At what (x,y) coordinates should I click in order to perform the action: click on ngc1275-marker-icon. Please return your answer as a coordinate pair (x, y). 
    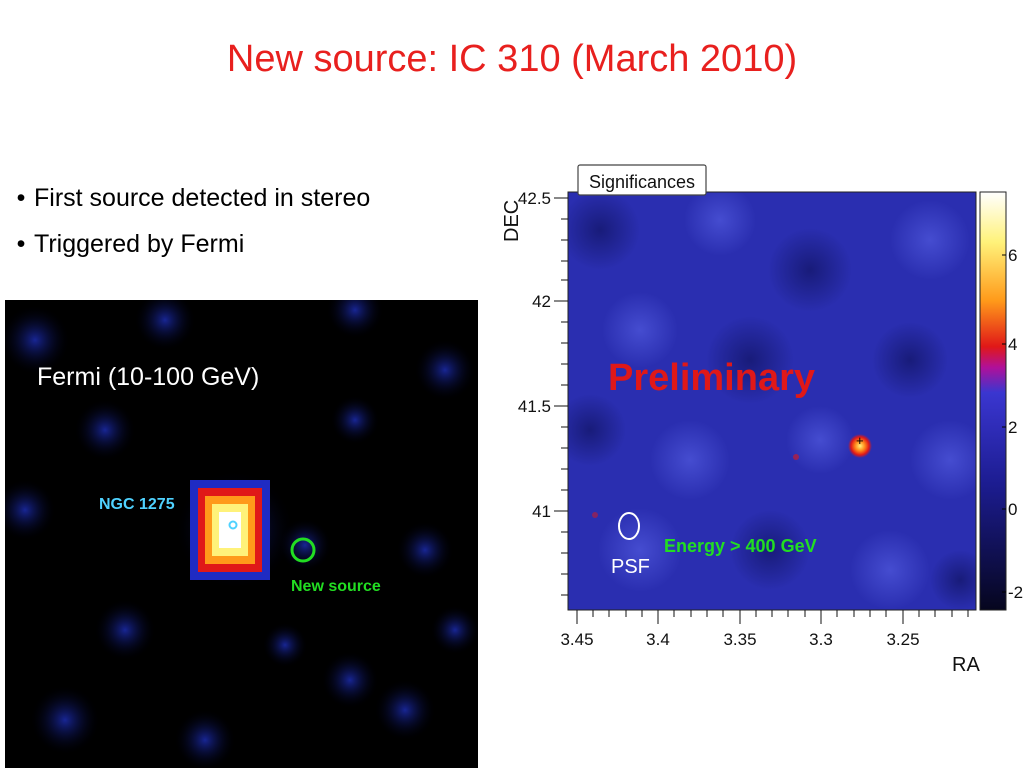
    Looking at the image, I should click on (233, 525).